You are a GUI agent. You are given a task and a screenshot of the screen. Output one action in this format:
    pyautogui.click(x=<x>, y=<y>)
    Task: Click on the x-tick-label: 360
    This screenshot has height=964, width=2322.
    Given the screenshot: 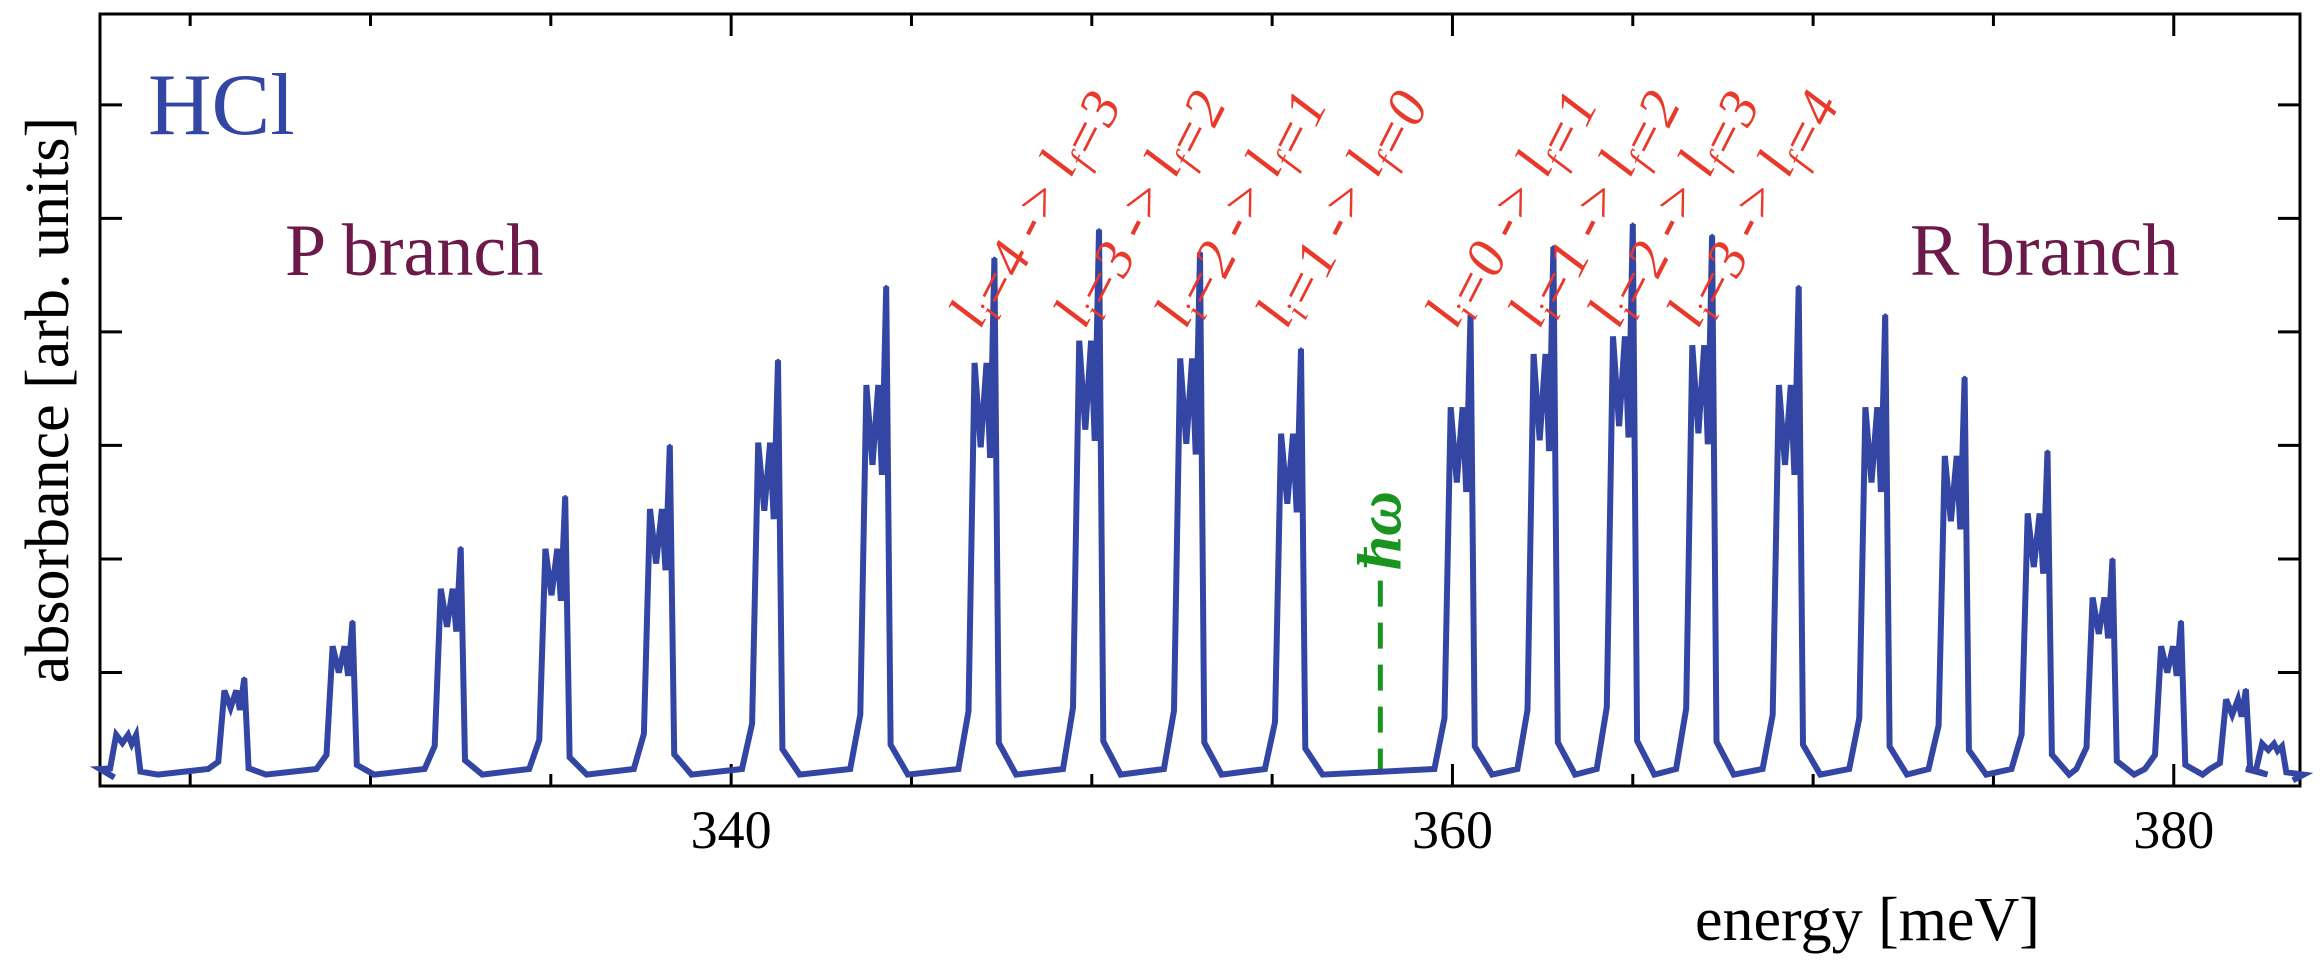 What is the action you would take?
    pyautogui.click(x=1452, y=830)
    